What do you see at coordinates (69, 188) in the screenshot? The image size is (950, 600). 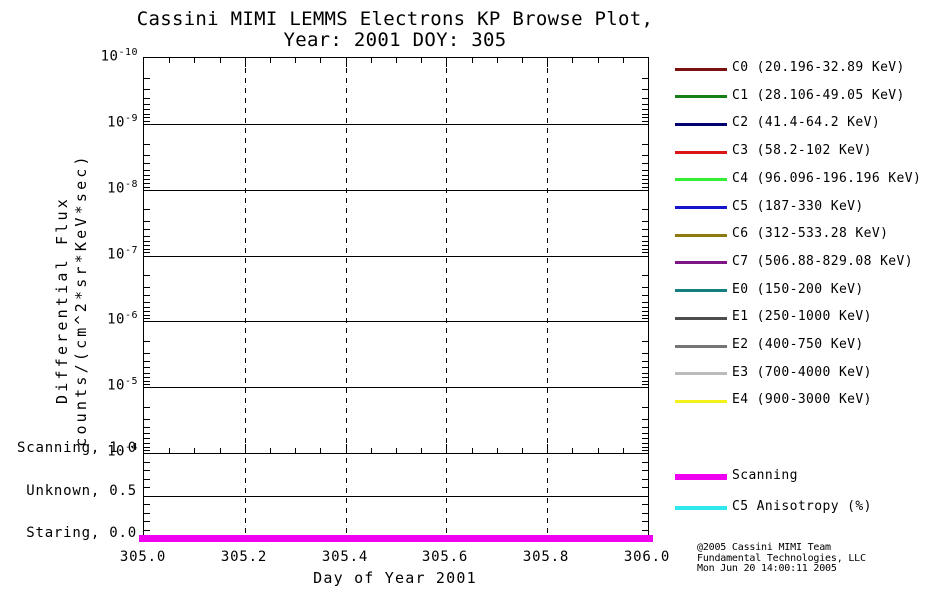 I see `y-flux-tick-label: 10-8` at bounding box center [69, 188].